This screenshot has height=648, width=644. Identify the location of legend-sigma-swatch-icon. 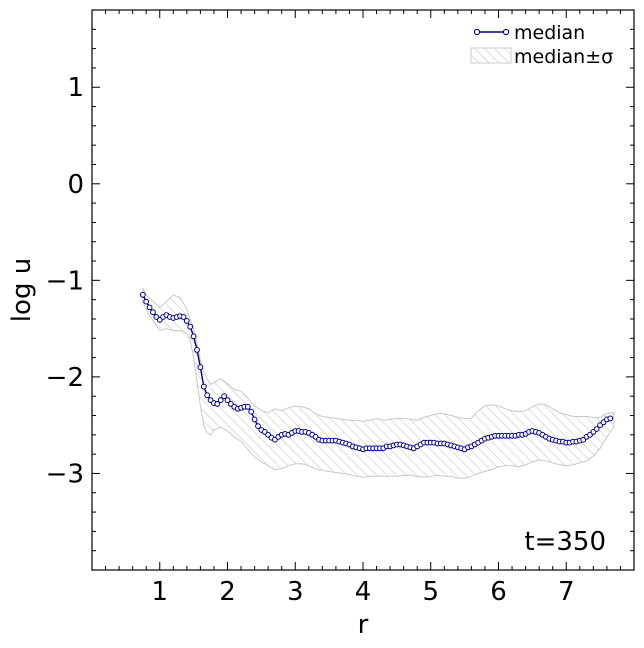
(491, 55).